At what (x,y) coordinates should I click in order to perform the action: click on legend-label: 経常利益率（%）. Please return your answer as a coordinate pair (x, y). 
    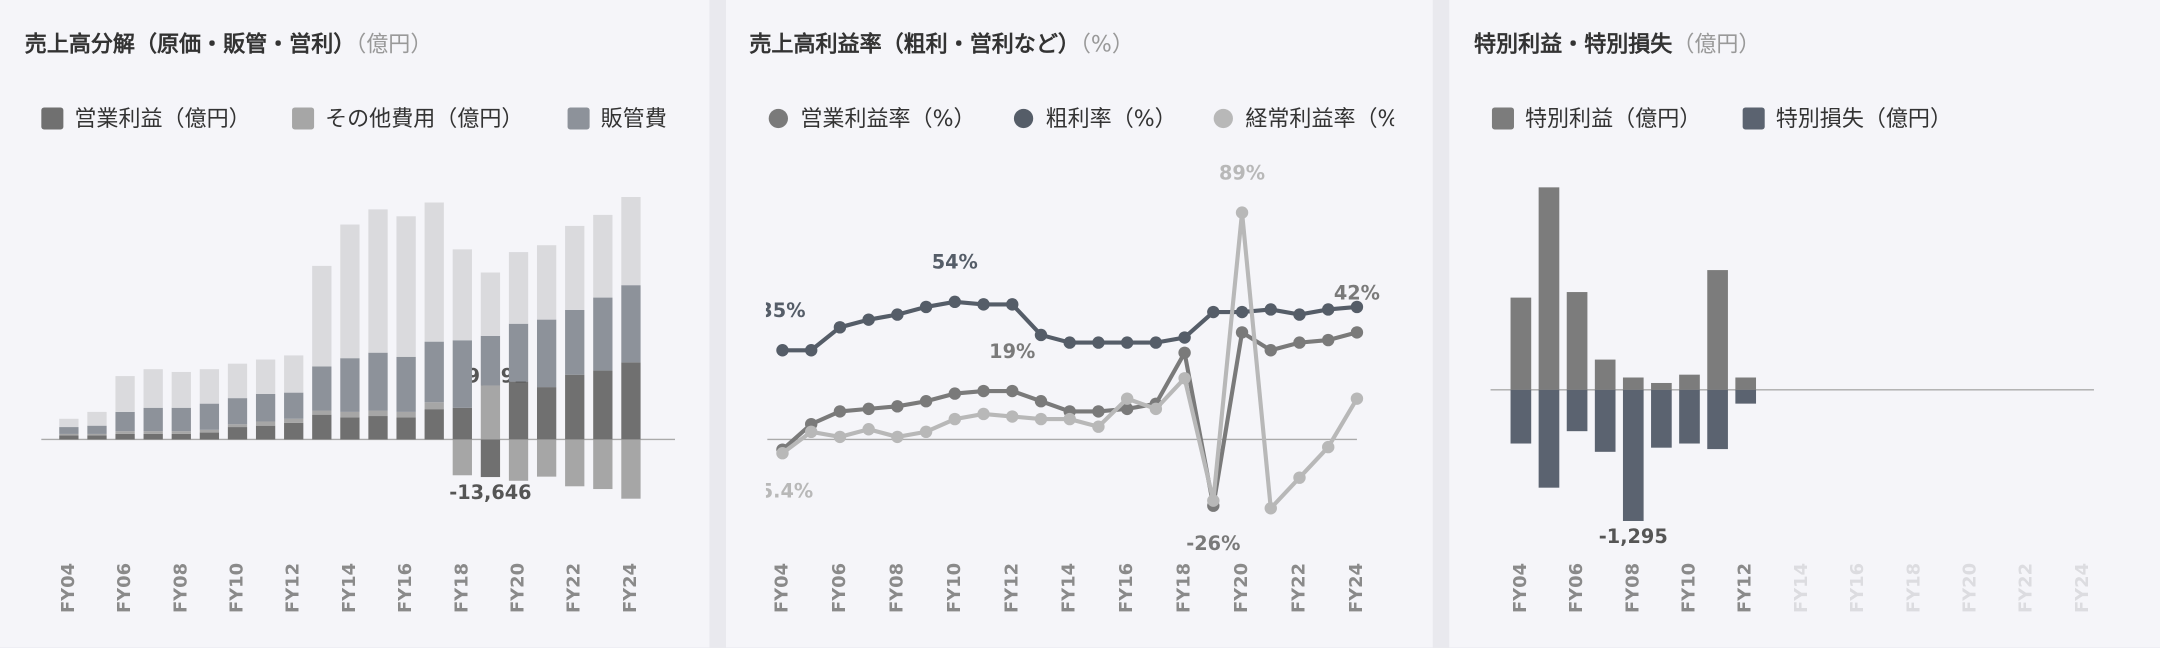
    Looking at the image, I should click on (1332, 119).